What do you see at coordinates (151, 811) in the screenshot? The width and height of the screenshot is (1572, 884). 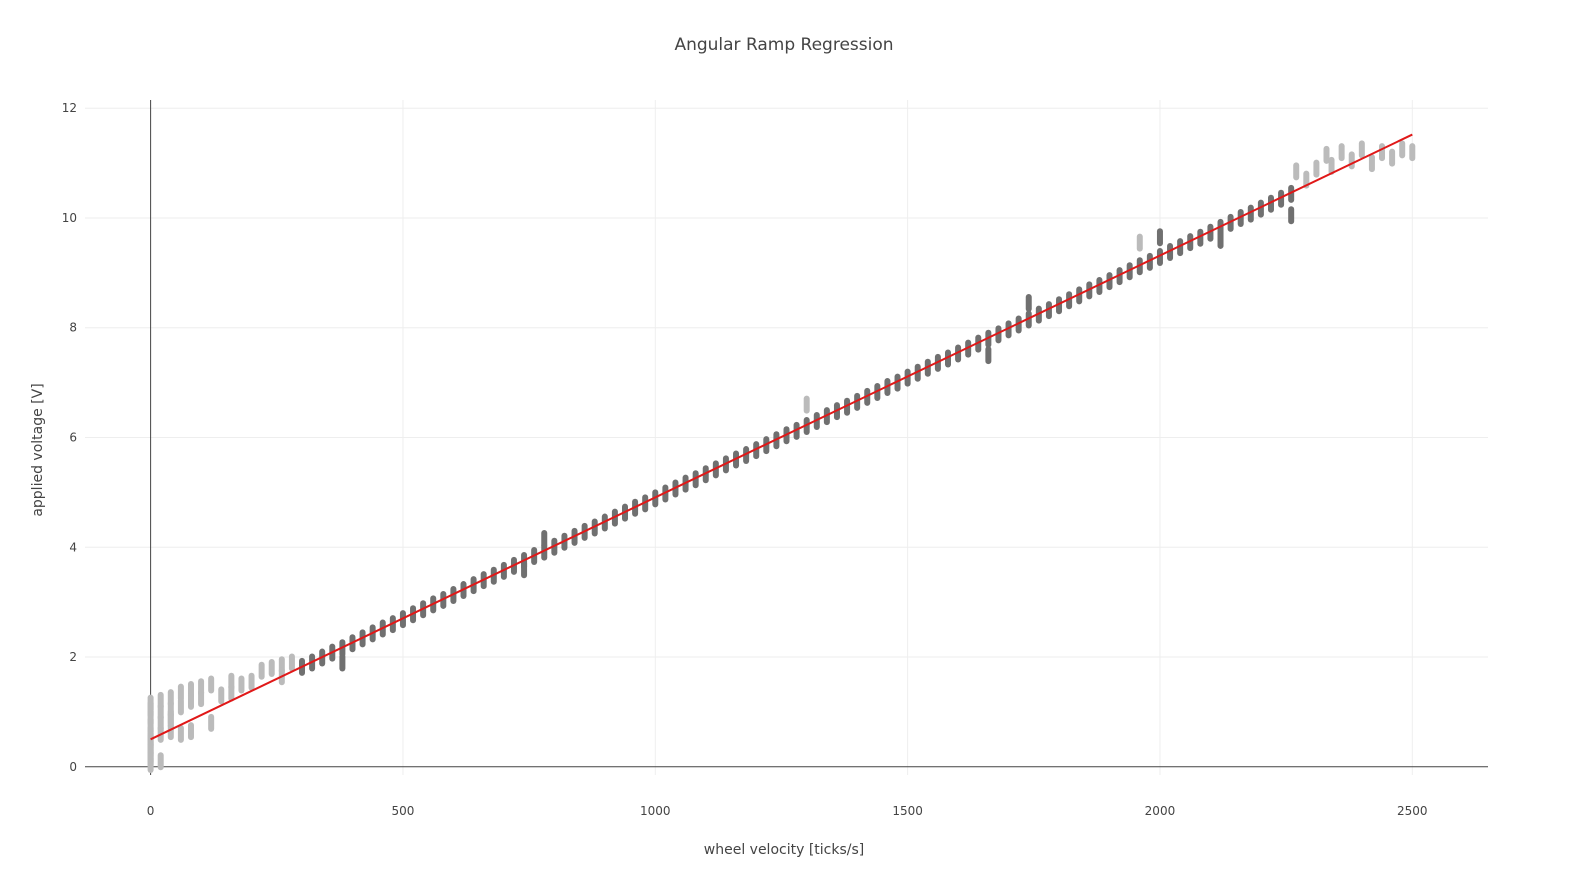 I see `x-tick-label: 0` at bounding box center [151, 811].